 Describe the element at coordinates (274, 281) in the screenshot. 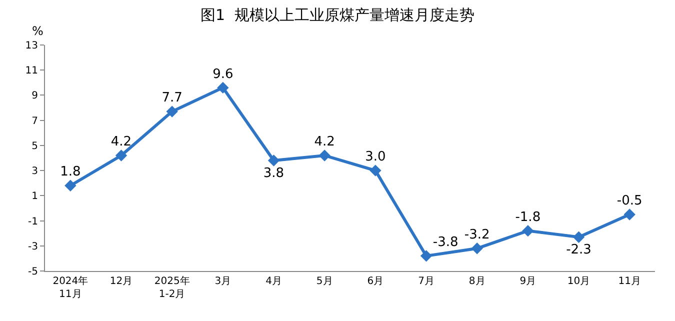

I see `x-tick-label: 4月` at that location.